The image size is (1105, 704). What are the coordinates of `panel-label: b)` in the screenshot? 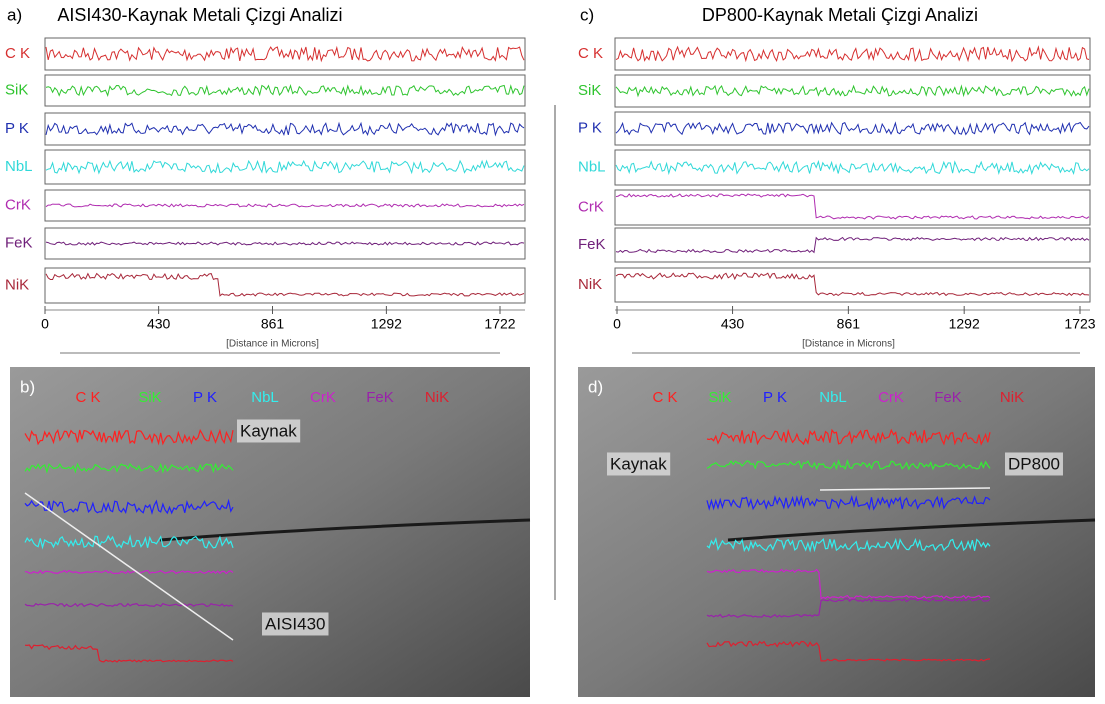 It's located at (27, 386).